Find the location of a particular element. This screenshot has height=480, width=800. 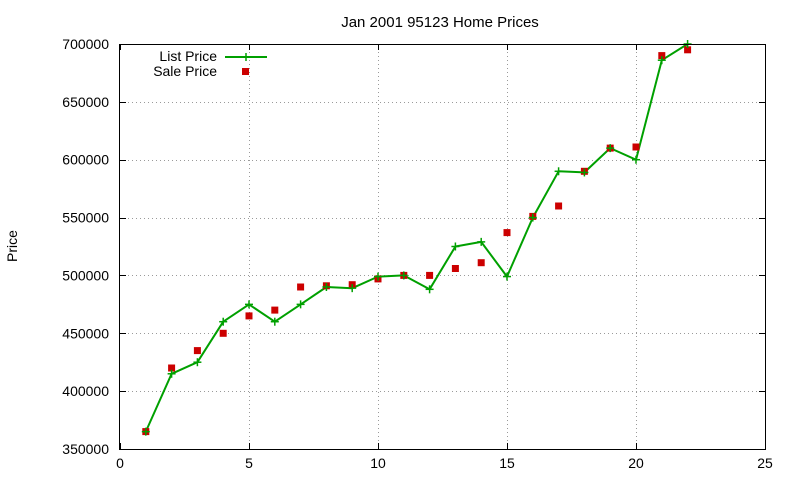

y-tick-label: 700000 is located at coordinates (85, 44).